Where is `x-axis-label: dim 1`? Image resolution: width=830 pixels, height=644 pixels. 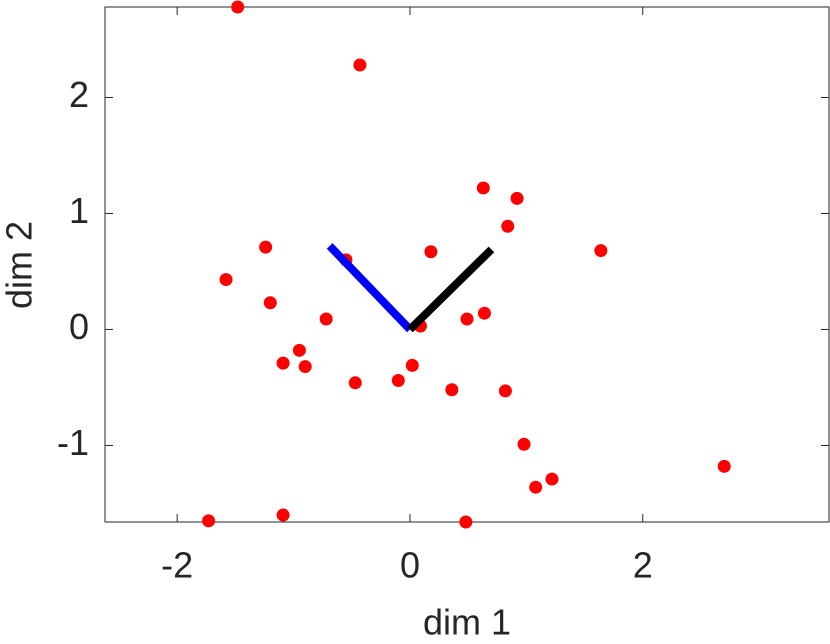 x-axis-label: dim 1 is located at coordinates (467, 622).